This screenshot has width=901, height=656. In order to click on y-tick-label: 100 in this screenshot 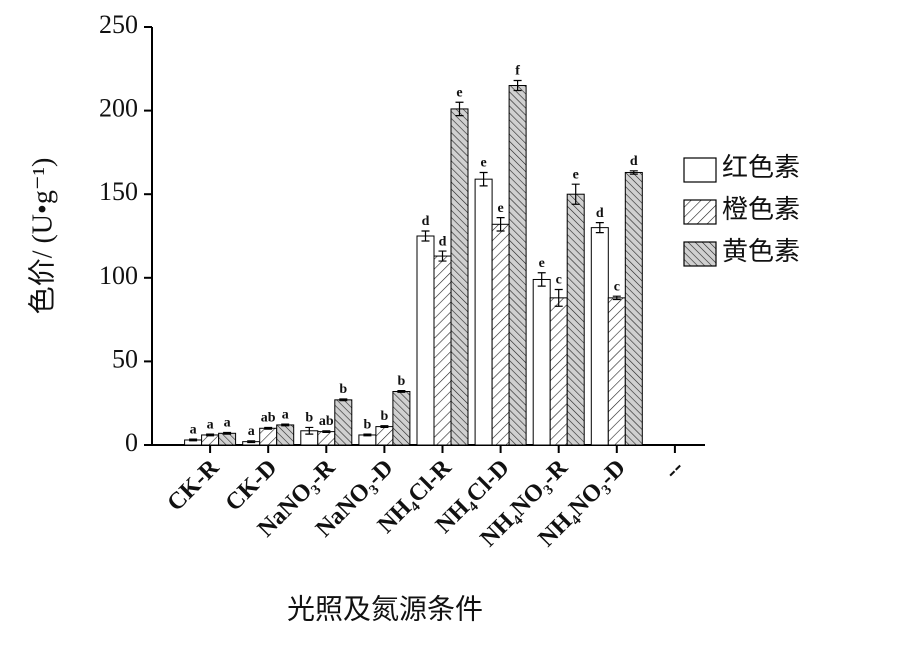, I will do `click(118, 275)`.